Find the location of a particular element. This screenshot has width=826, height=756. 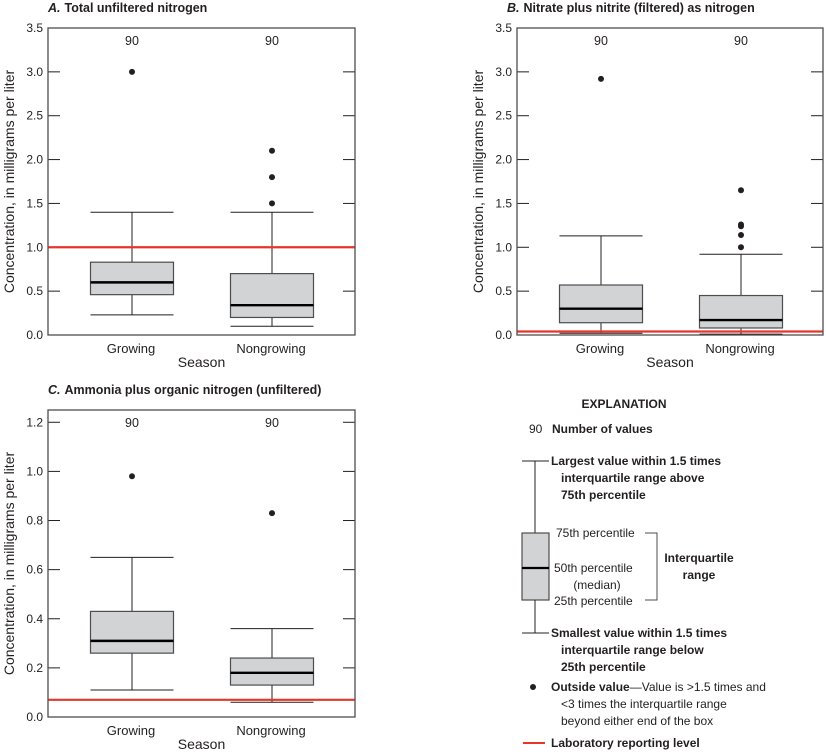

smallest-line-2: interquartile range below is located at coordinates (632, 650).